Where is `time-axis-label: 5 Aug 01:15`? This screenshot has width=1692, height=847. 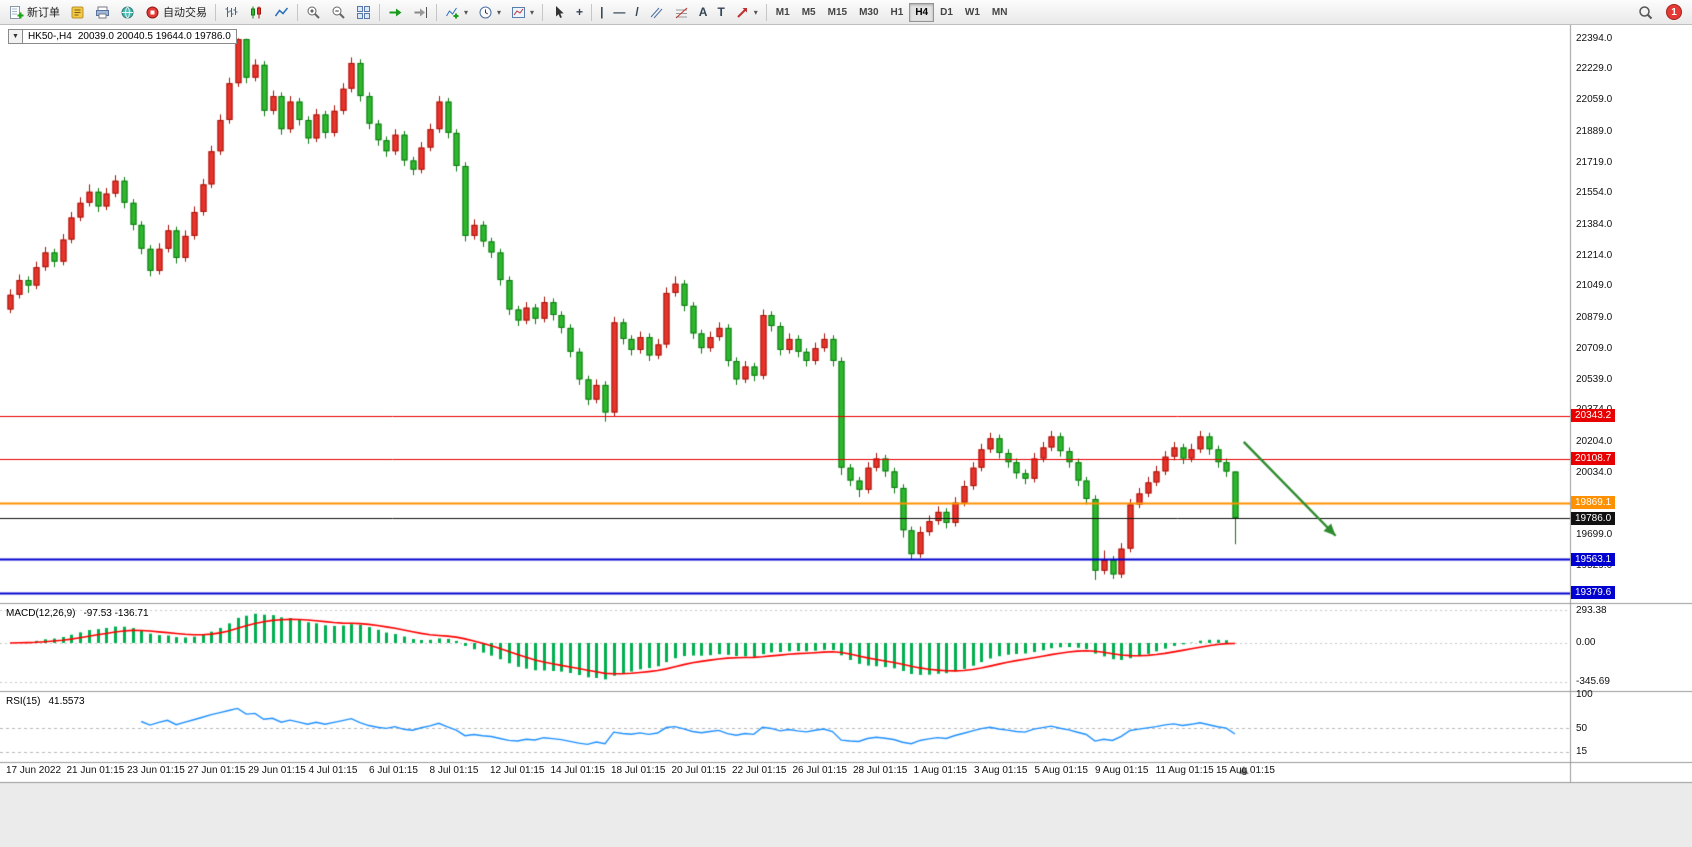
time-axis-label: 5 Aug 01:15 is located at coordinates (1061, 770).